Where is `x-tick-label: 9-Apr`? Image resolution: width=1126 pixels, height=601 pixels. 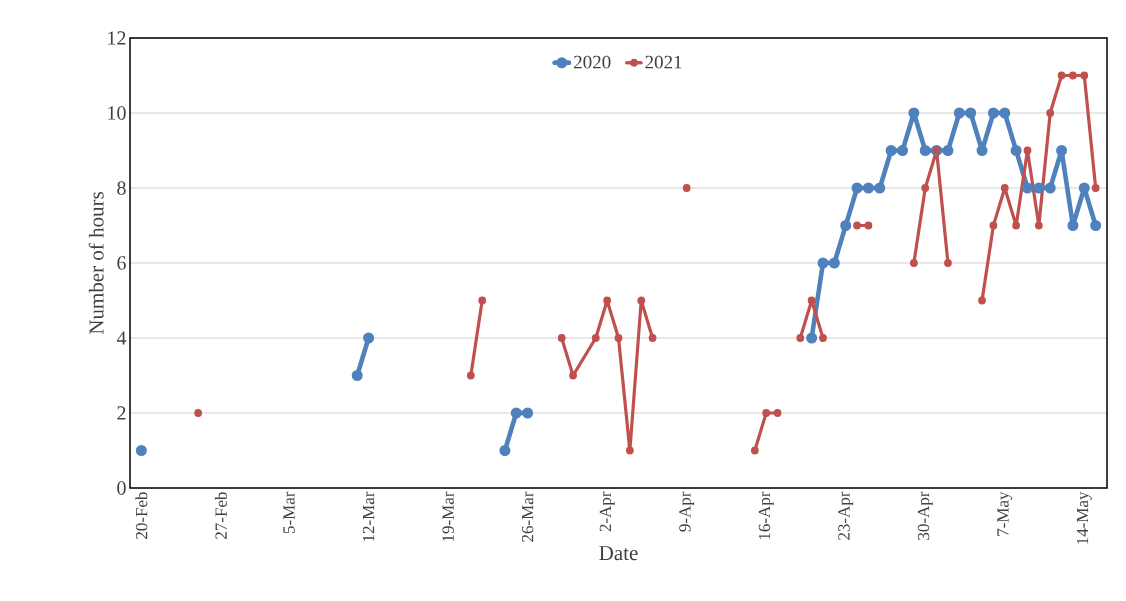
x-tick-label: 9-Apr is located at coordinates (687, 511).